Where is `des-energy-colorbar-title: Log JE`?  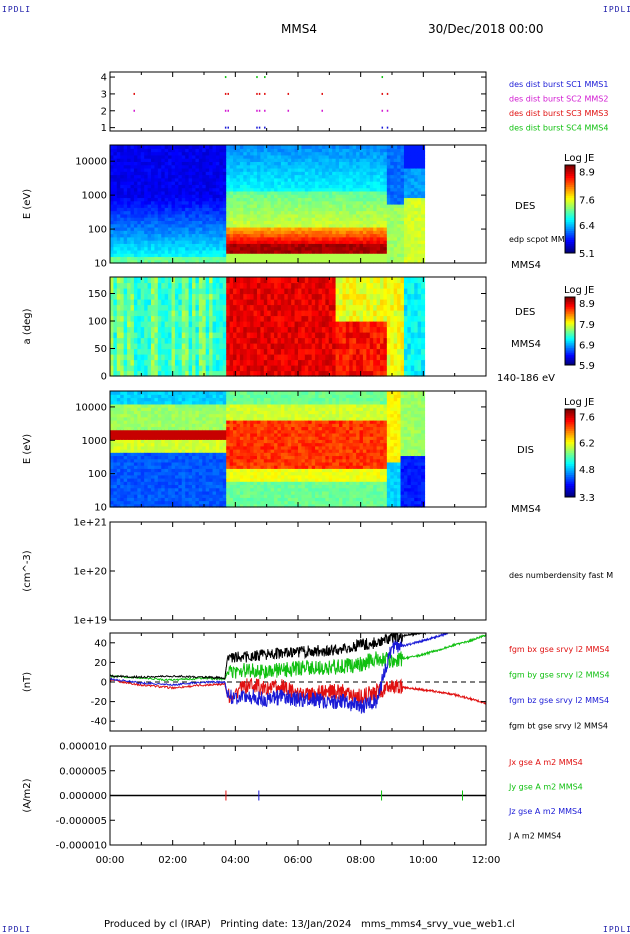 des-energy-colorbar-title: Log JE is located at coordinates (579, 158).